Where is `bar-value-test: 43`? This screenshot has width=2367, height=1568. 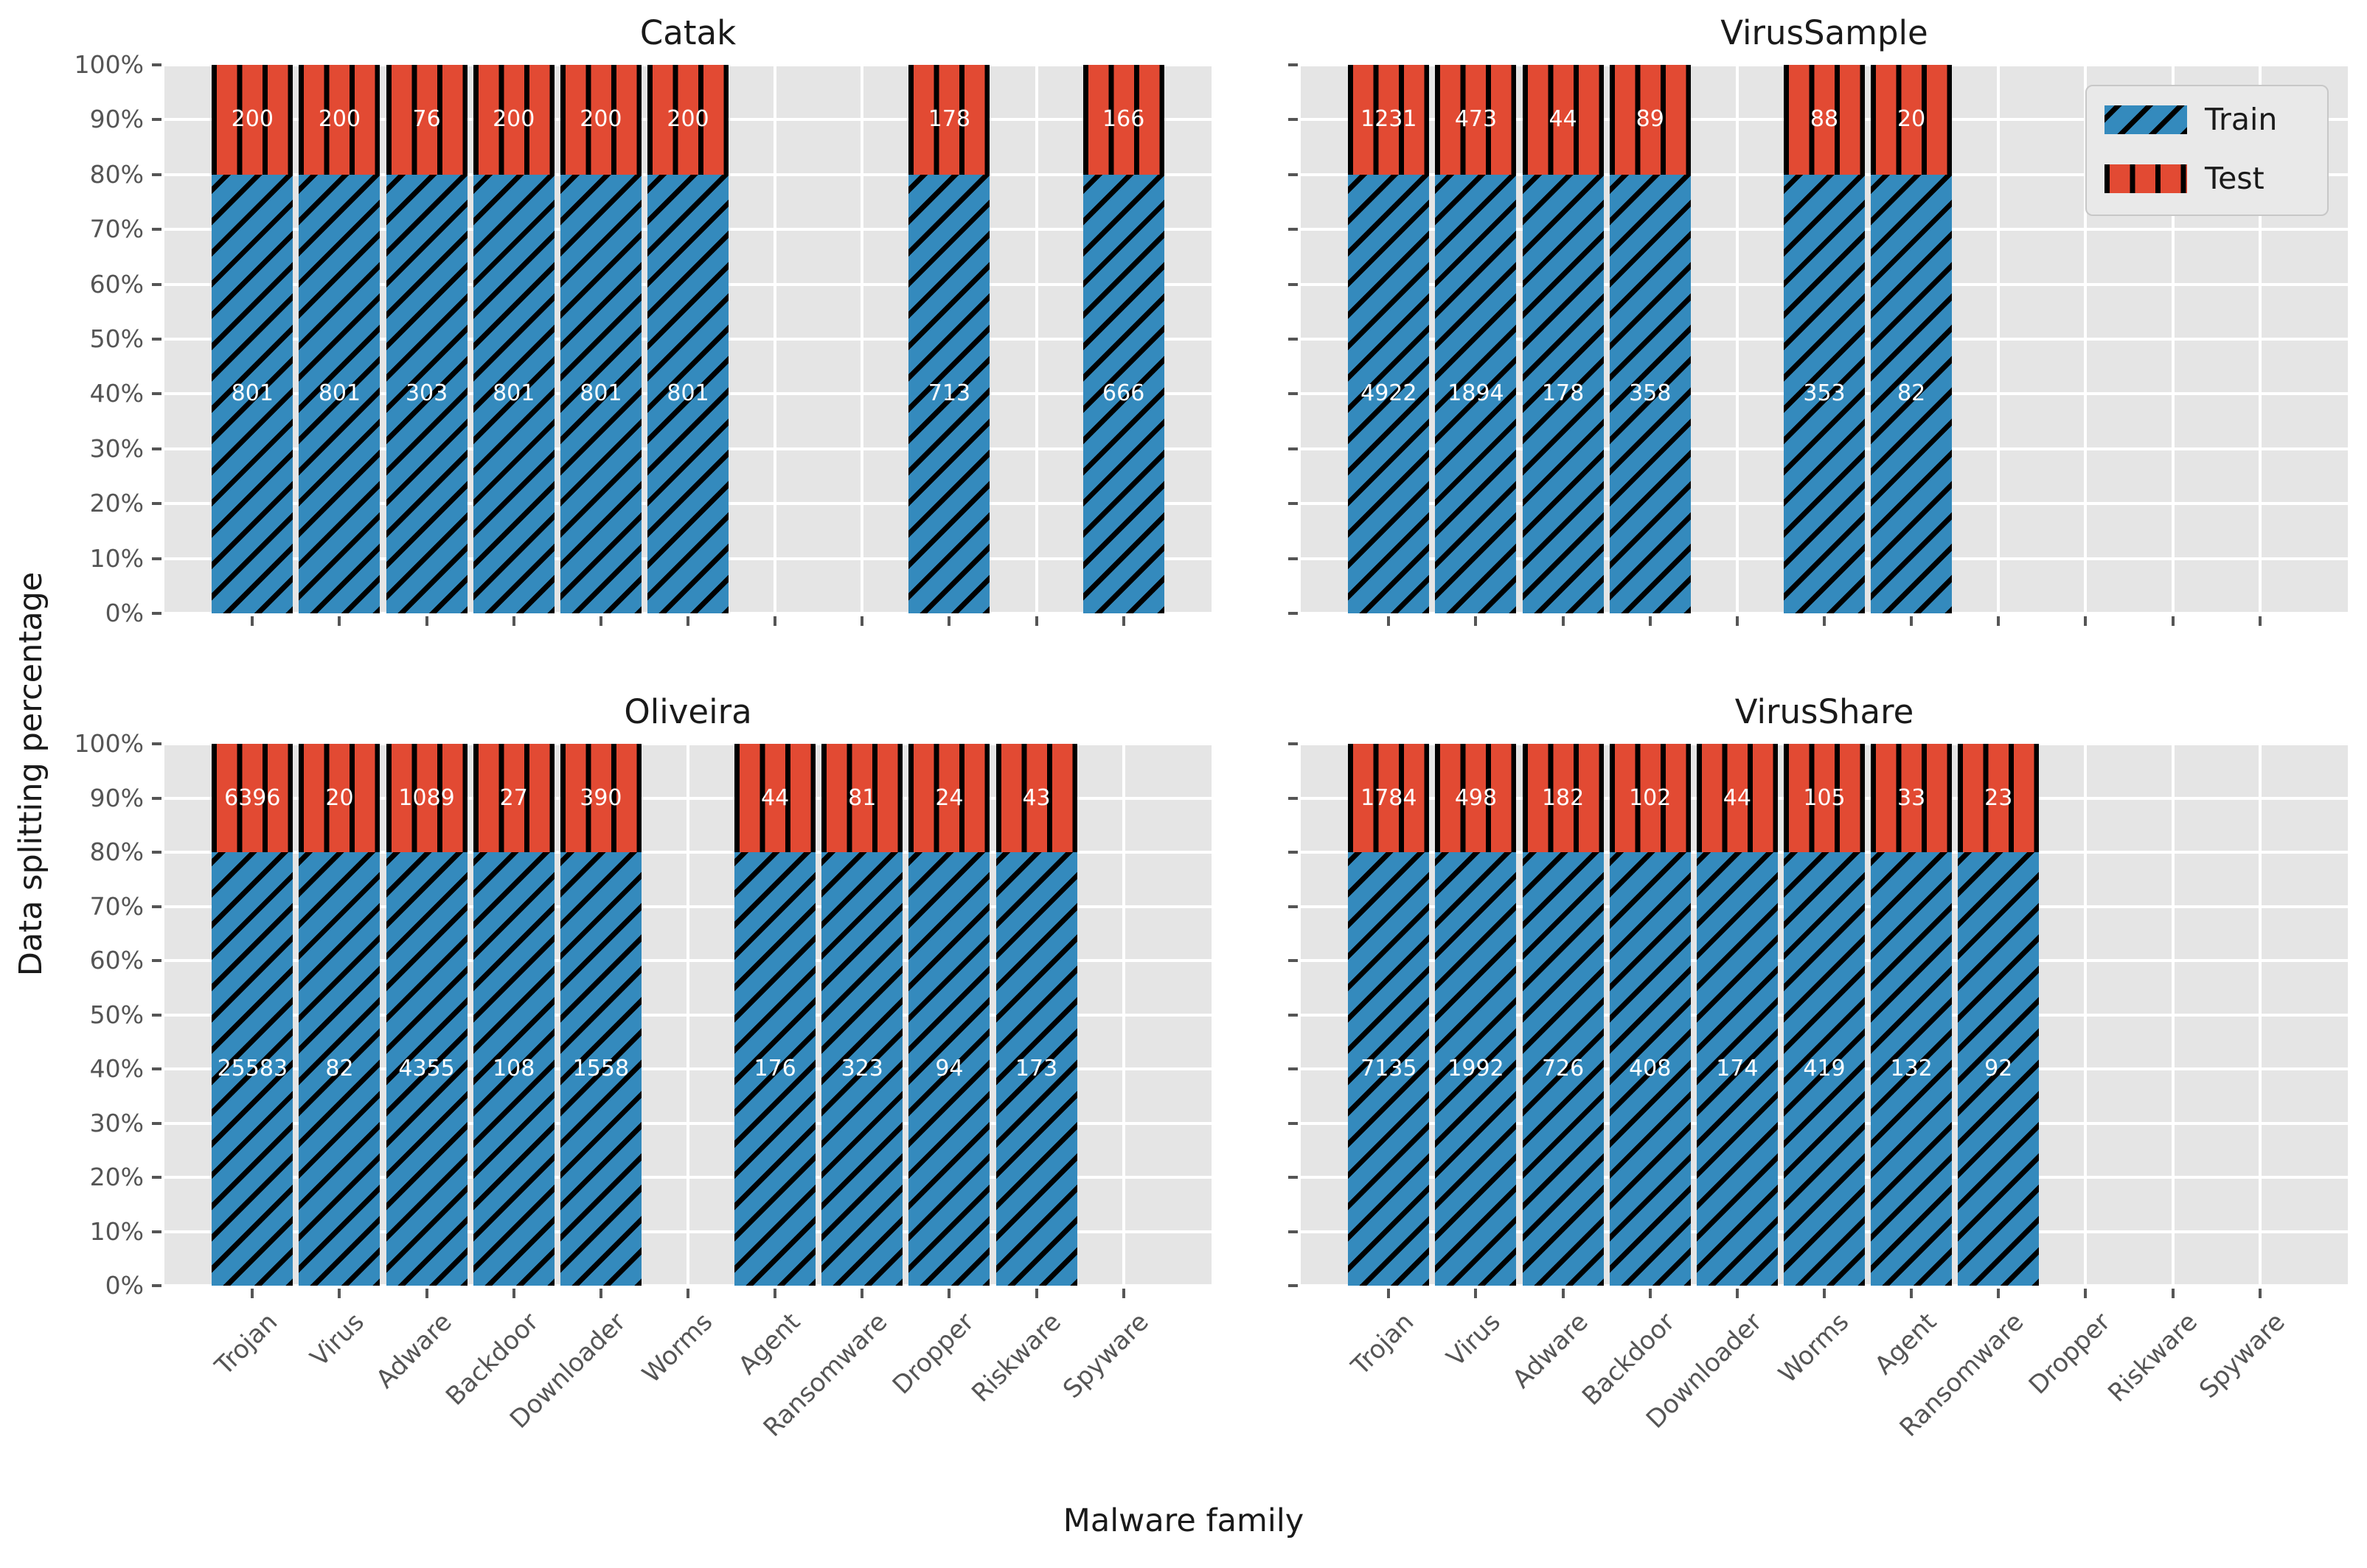
bar-value-test: 43 is located at coordinates (1036, 797).